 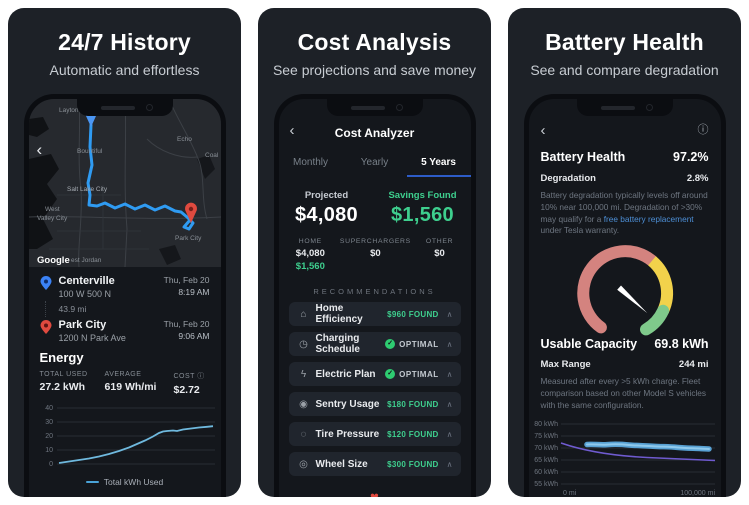 I want to click on start-date: Thu, Feb 20, so click(x=186, y=280).